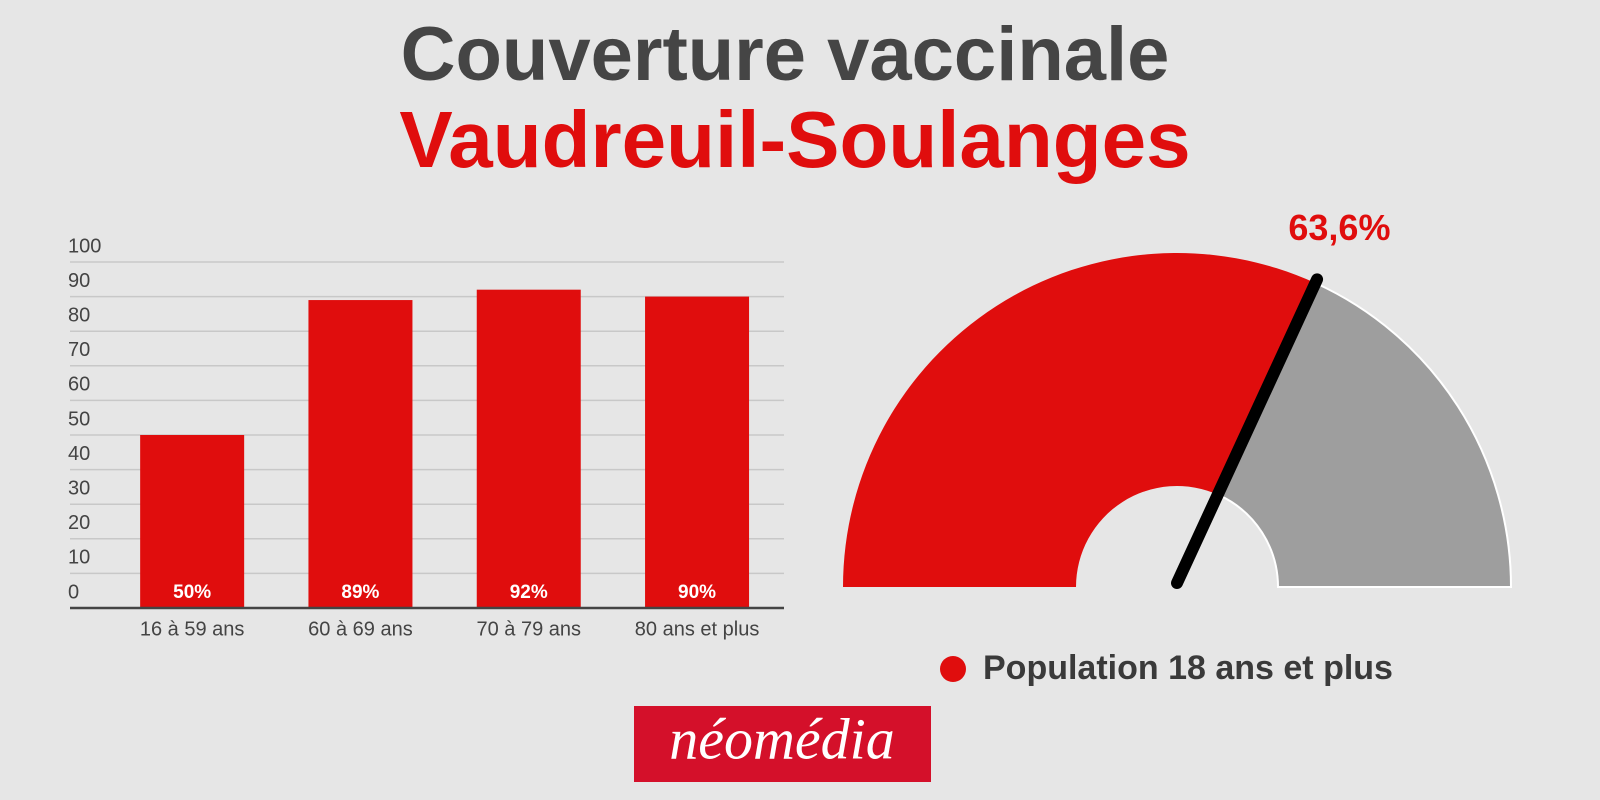  What do you see at coordinates (79, 419) in the screenshot?
I see `y-tick-label: 50` at bounding box center [79, 419].